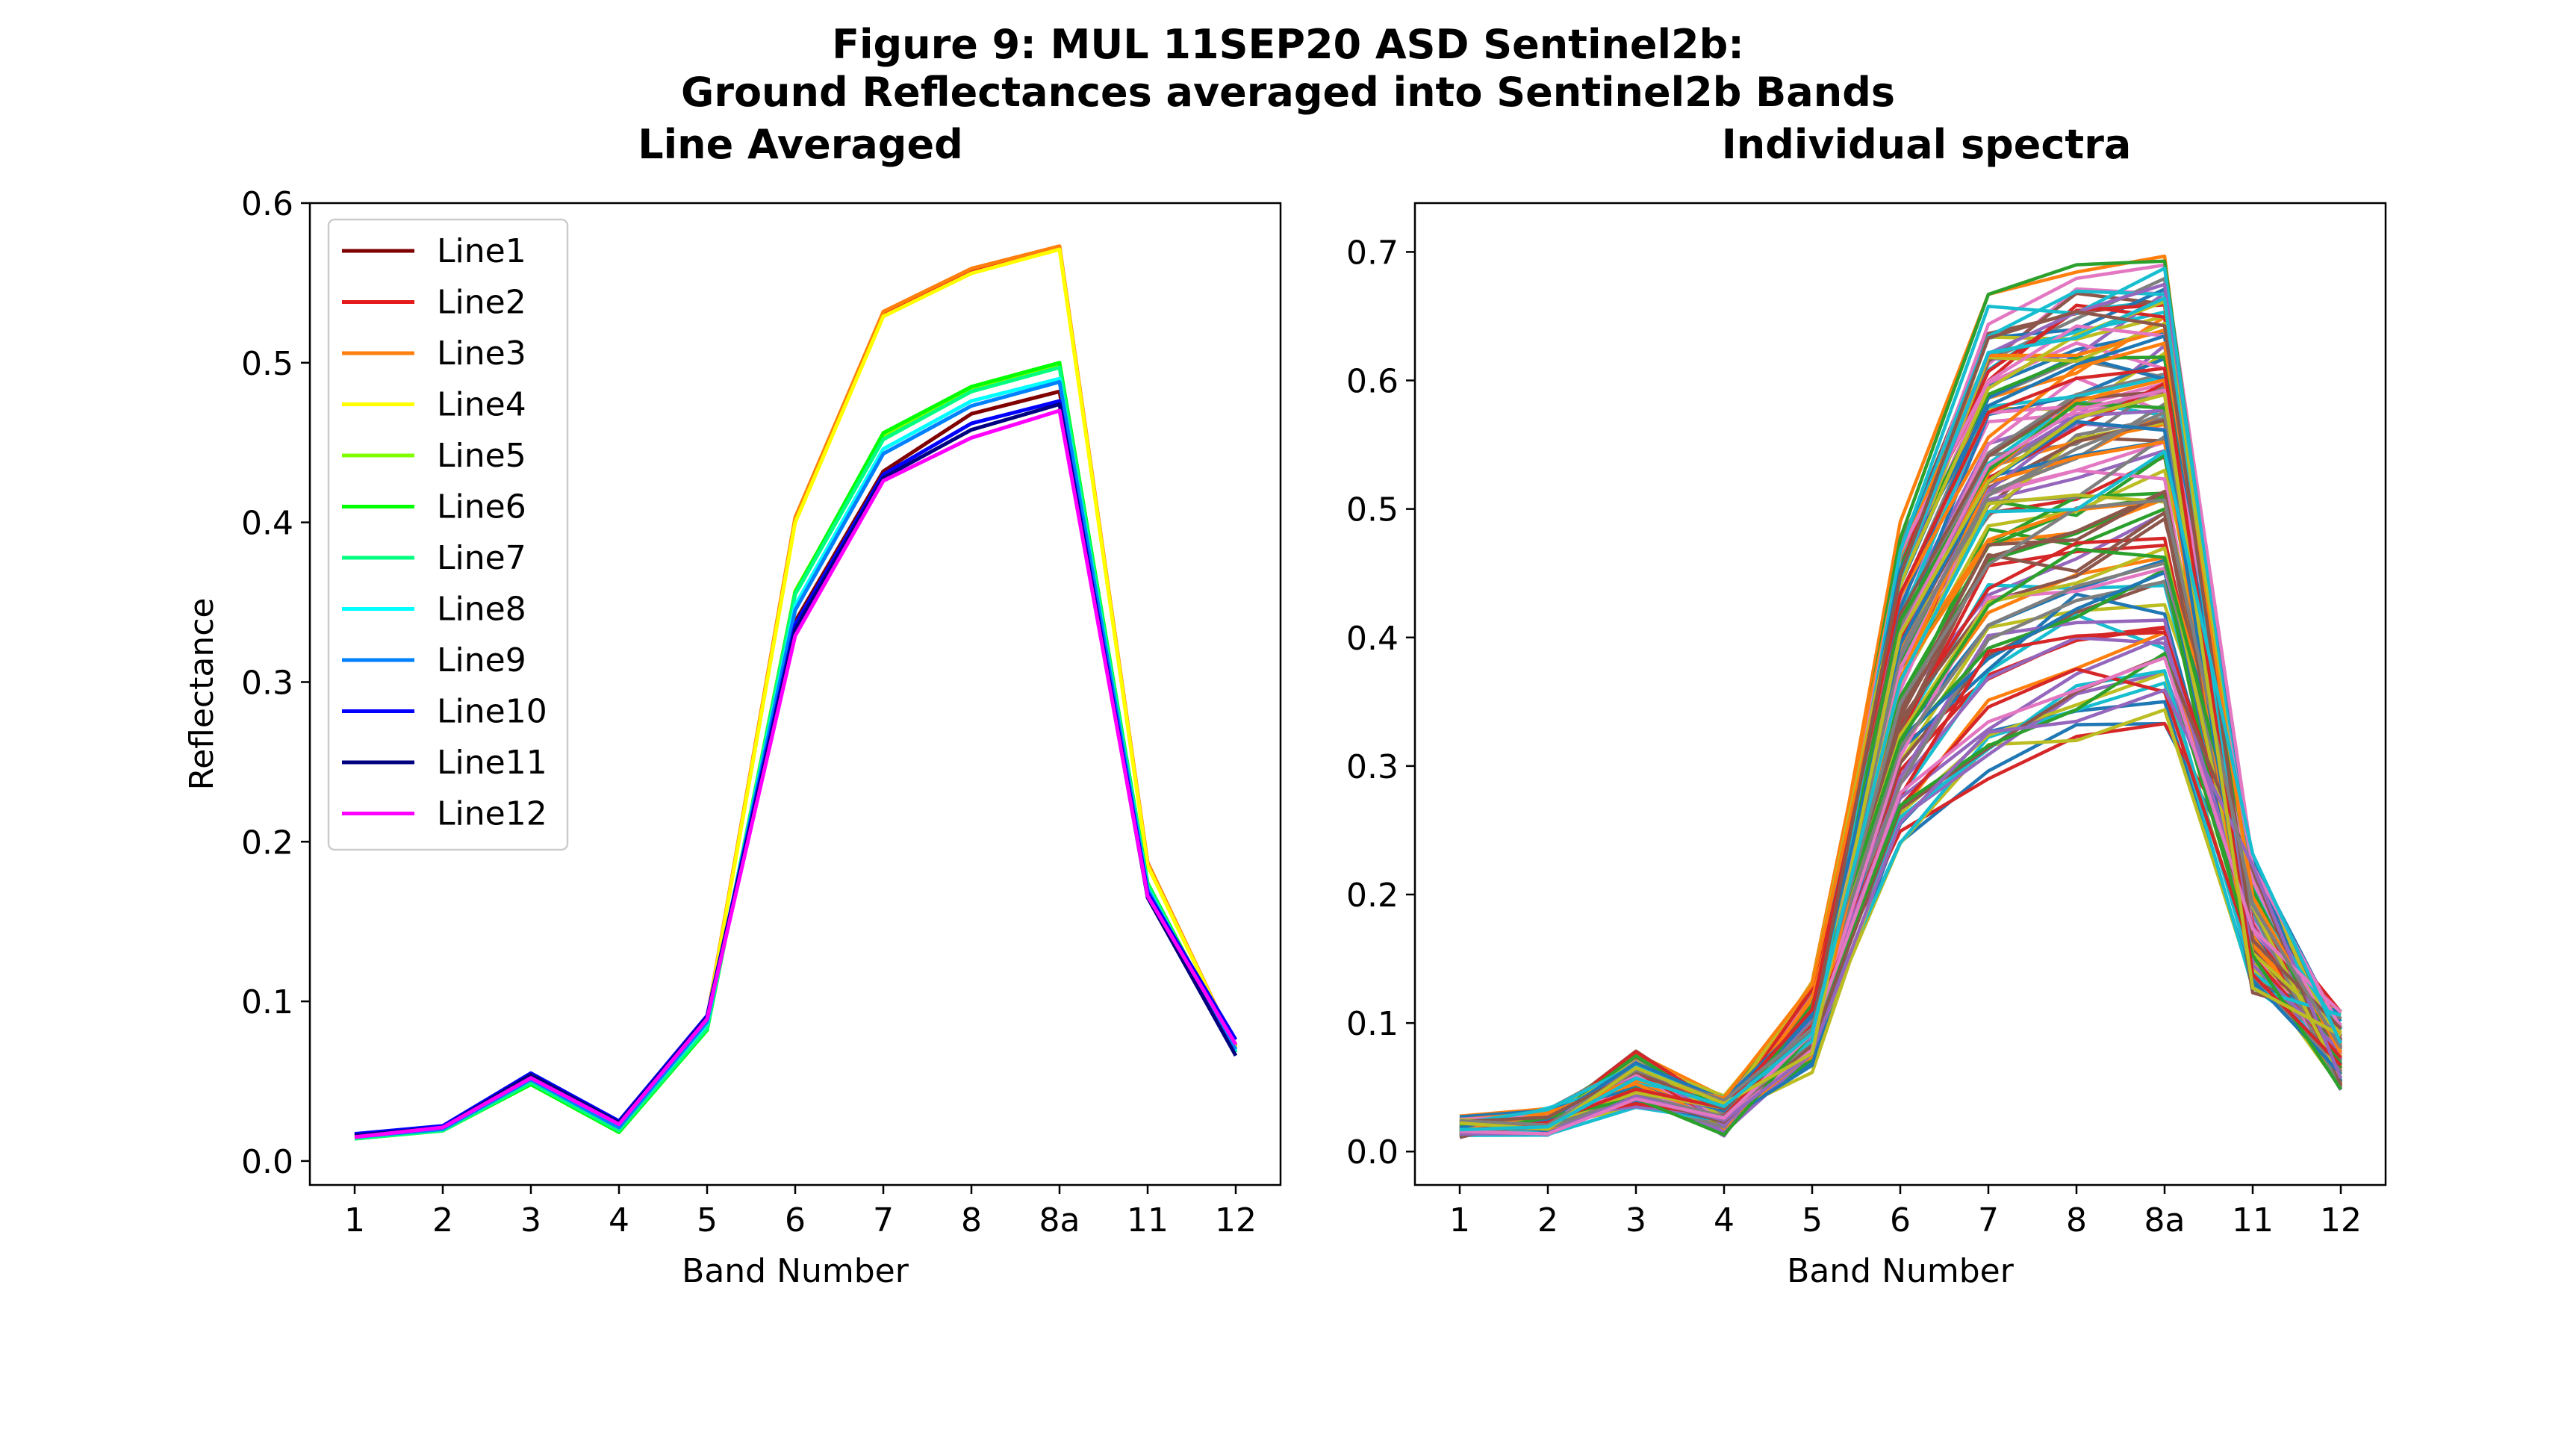  Describe the element at coordinates (492, 814) in the screenshot. I see `legend-label: Line12` at that location.